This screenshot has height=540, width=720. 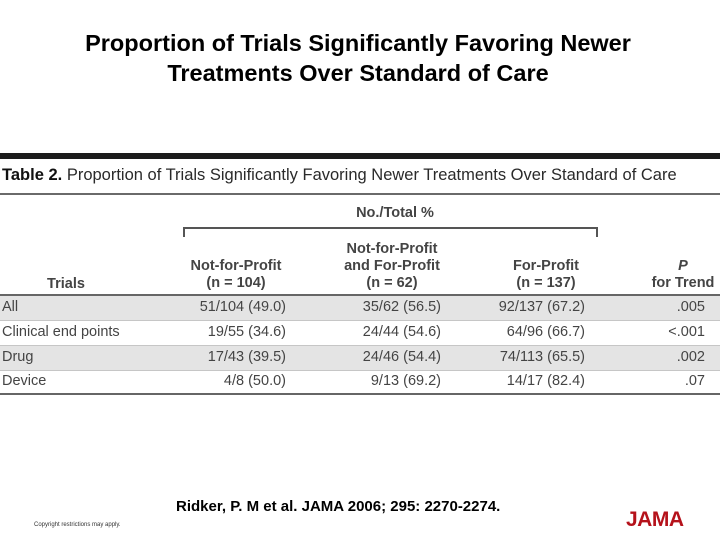 I want to click on row-trial: Drug, so click(x=18, y=357).